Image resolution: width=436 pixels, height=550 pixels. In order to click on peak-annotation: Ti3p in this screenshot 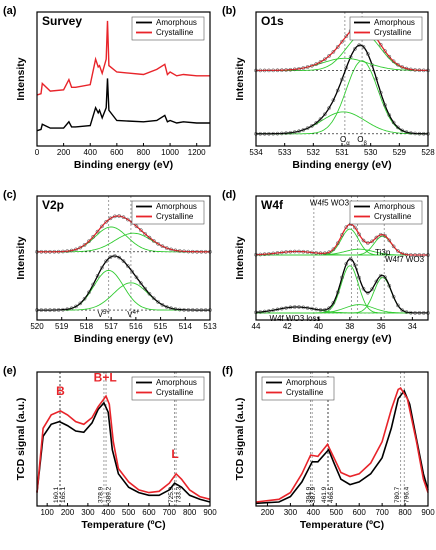, I will do `click(383, 252)`.